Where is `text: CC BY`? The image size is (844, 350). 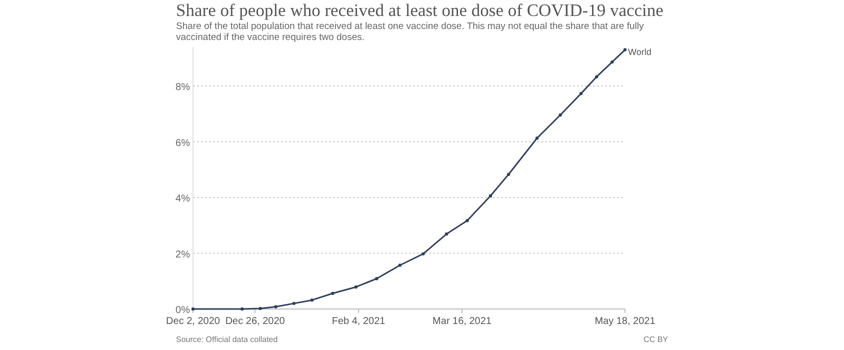
text: CC BY is located at coordinates (656, 339).